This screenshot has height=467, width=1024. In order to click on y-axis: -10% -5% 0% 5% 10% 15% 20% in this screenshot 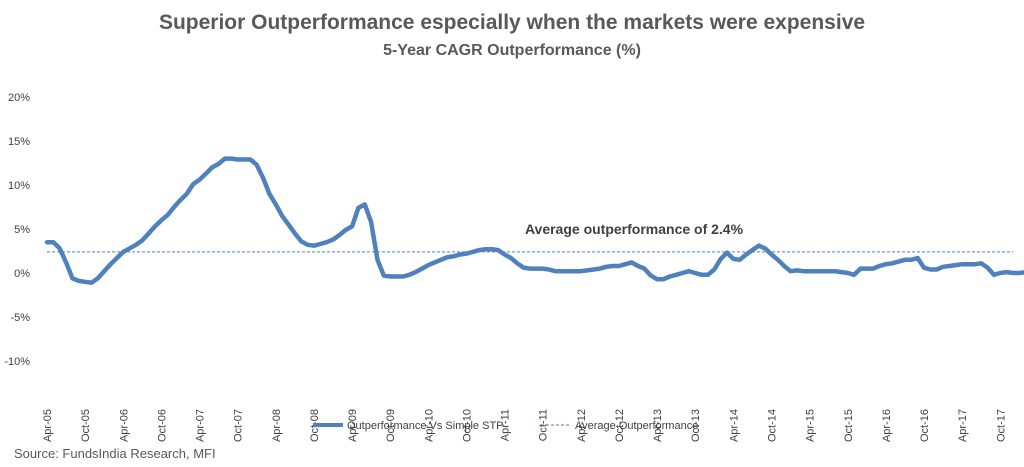, I will do `click(17, 230)`.